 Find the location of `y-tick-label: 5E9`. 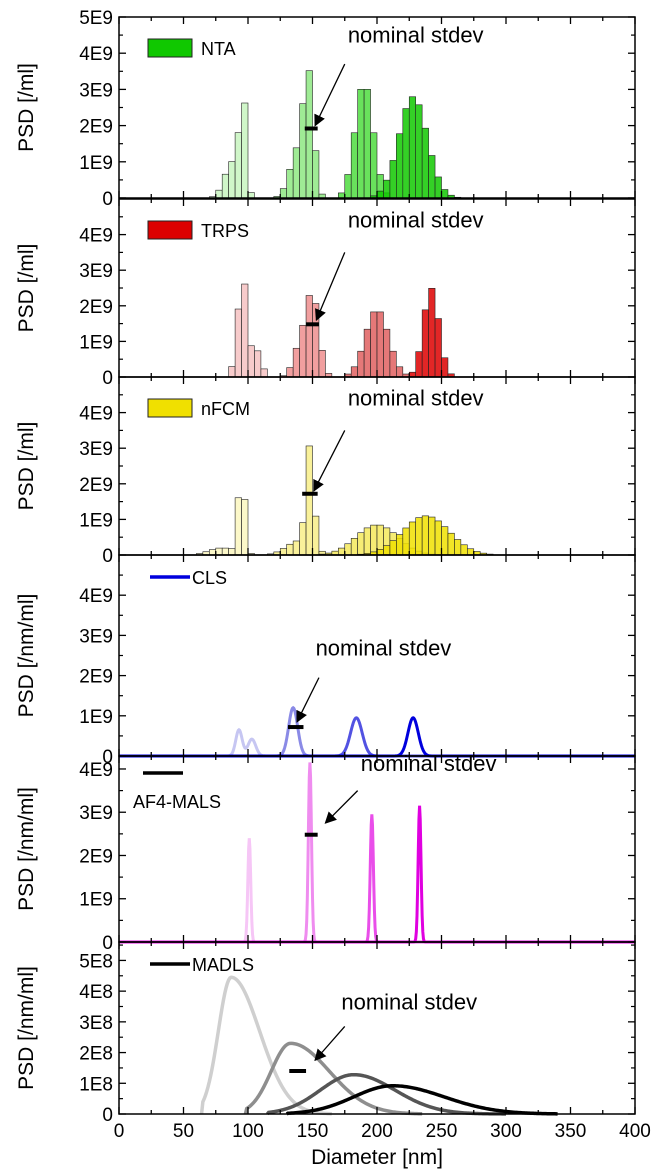

y-tick-label: 5E9 is located at coordinates (96, 18).